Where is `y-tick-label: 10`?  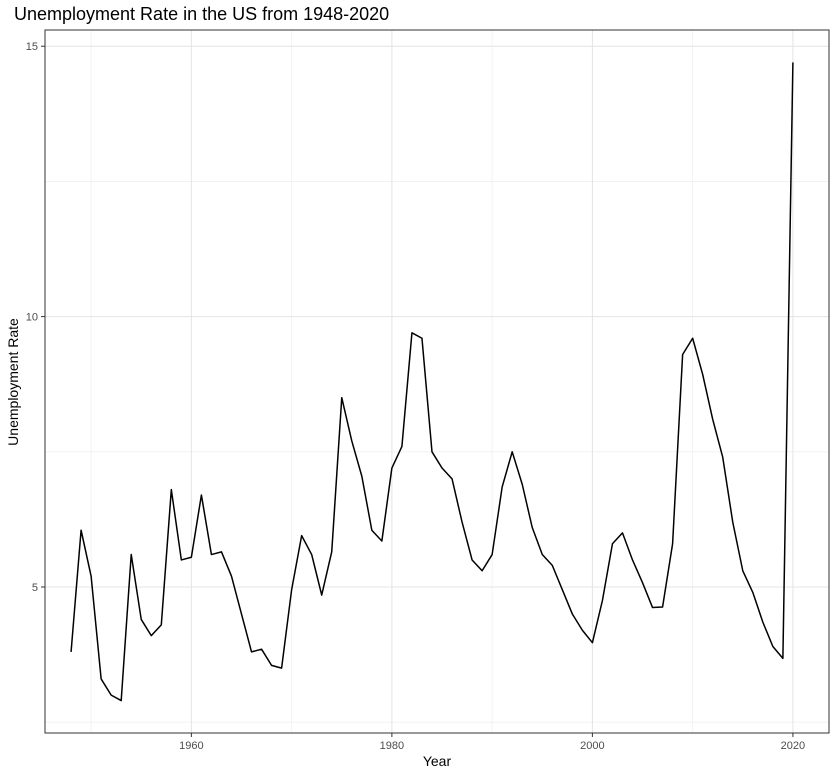 y-tick-label: 10 is located at coordinates (32, 318).